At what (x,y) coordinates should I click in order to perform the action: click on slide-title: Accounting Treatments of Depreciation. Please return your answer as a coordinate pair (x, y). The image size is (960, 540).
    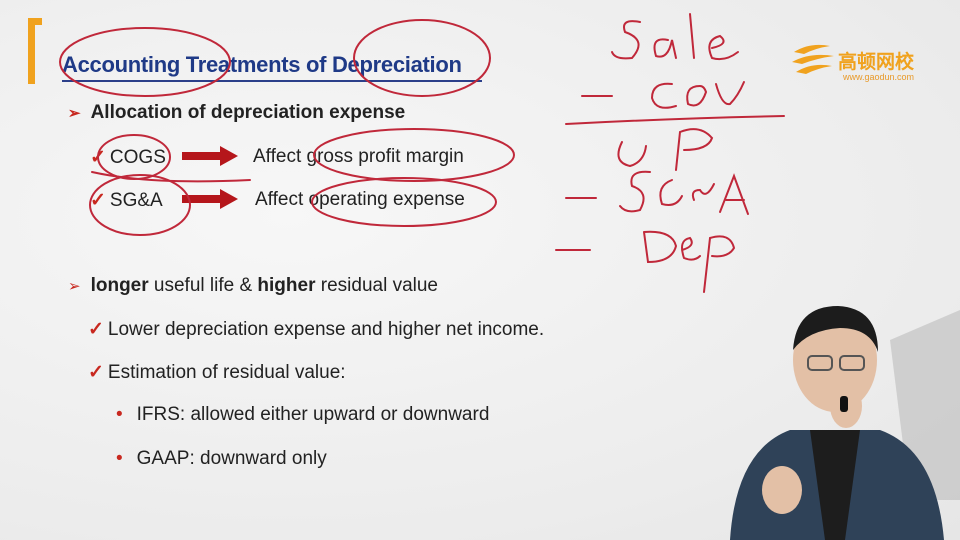
    Looking at the image, I should click on (262, 64).